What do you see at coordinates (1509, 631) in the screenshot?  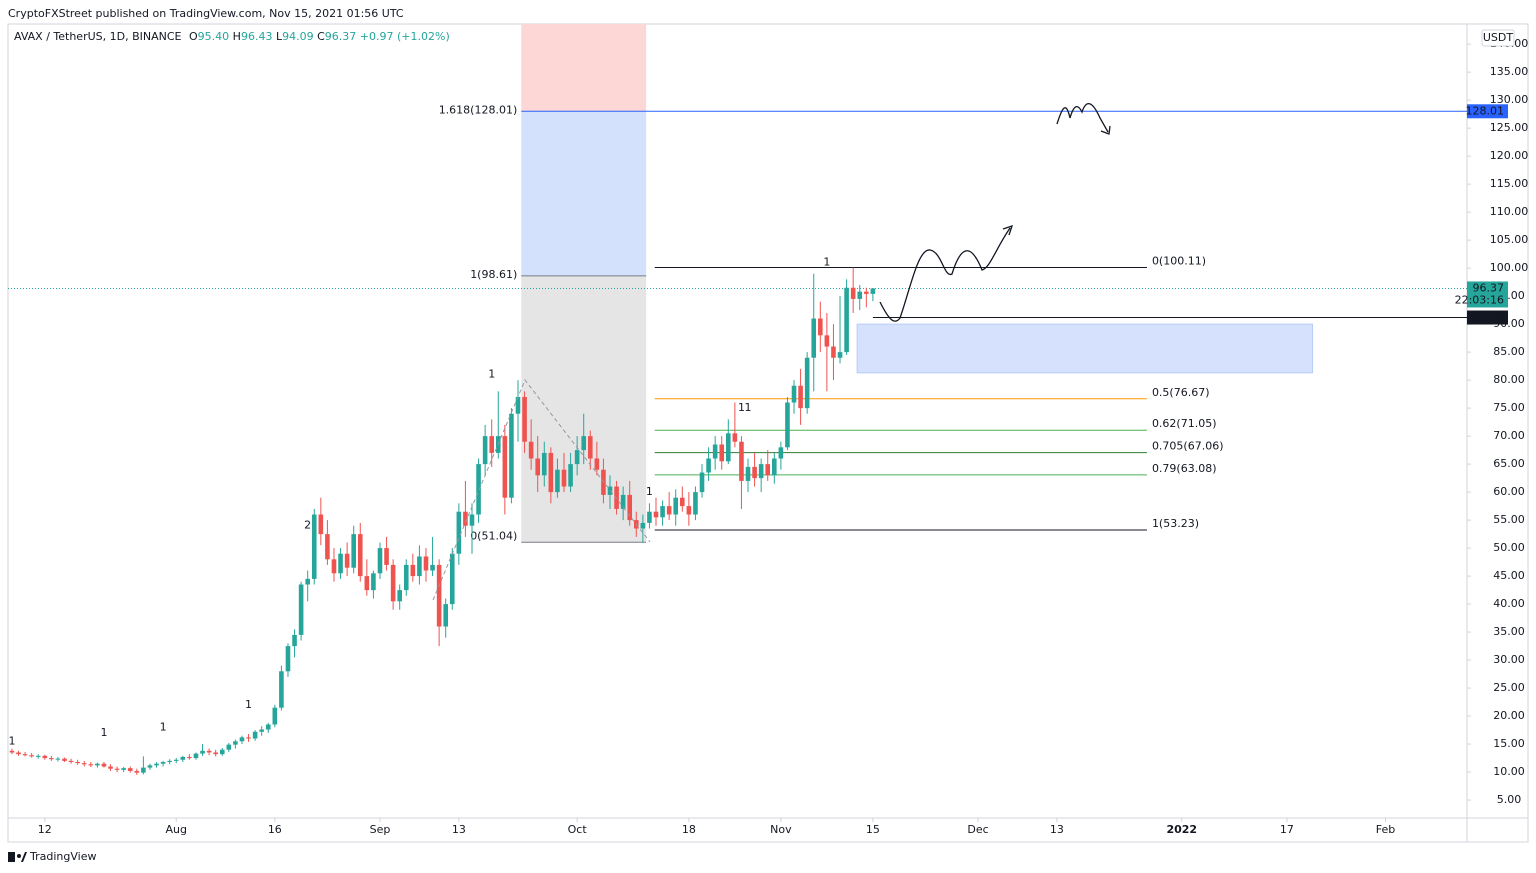 I see `y-tick-label: 35.00` at bounding box center [1509, 631].